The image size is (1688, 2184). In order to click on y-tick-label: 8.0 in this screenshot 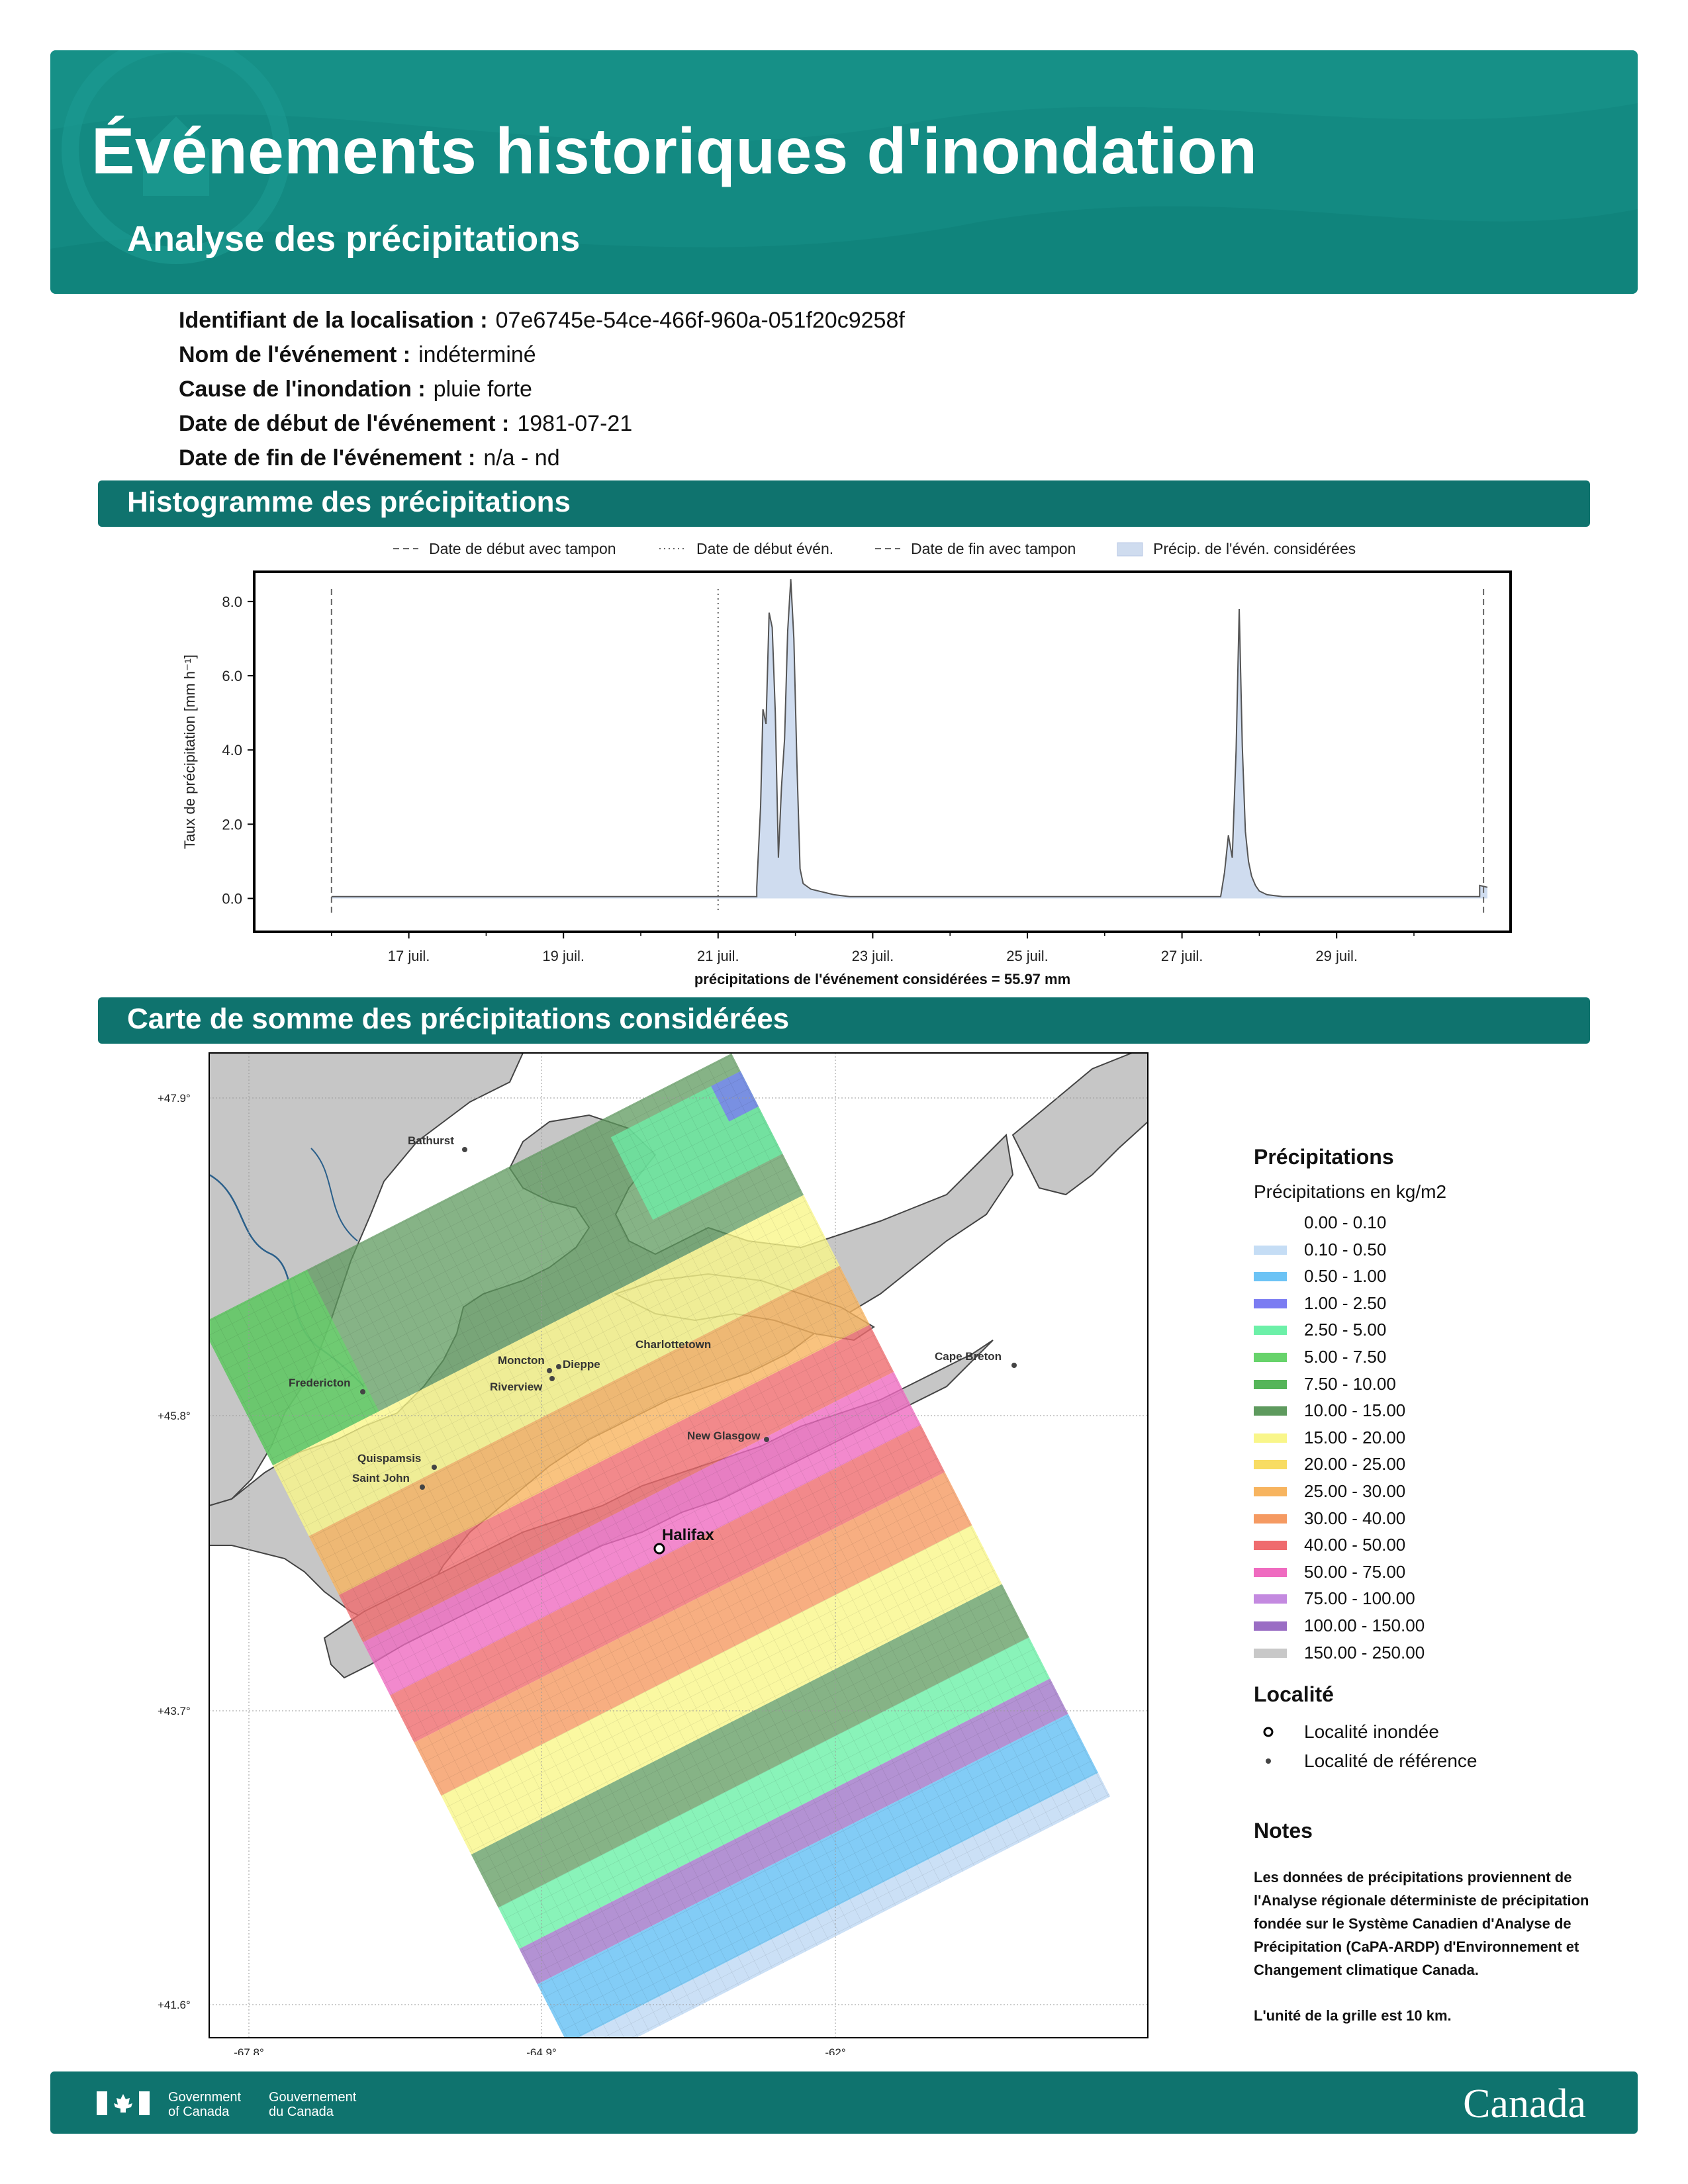, I will do `click(232, 602)`.